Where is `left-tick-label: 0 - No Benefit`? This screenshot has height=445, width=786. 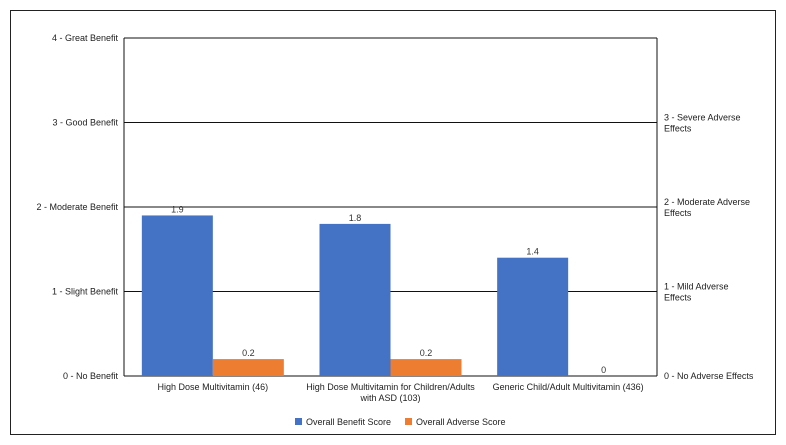
left-tick-label: 0 - No Benefit is located at coordinates (91, 376).